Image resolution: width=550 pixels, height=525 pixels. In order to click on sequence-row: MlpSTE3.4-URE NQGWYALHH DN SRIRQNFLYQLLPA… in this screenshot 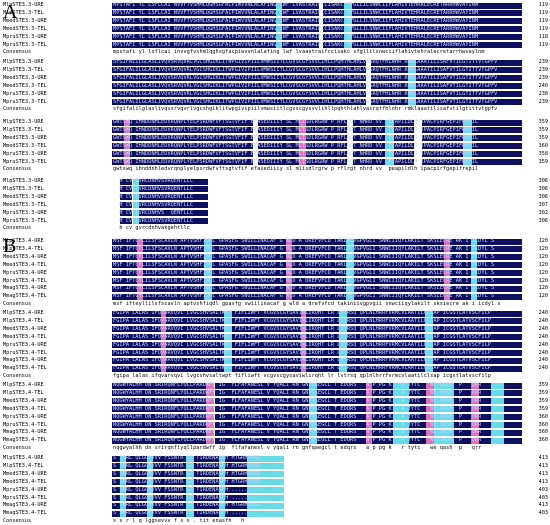, I will do `click(275, 385)`.